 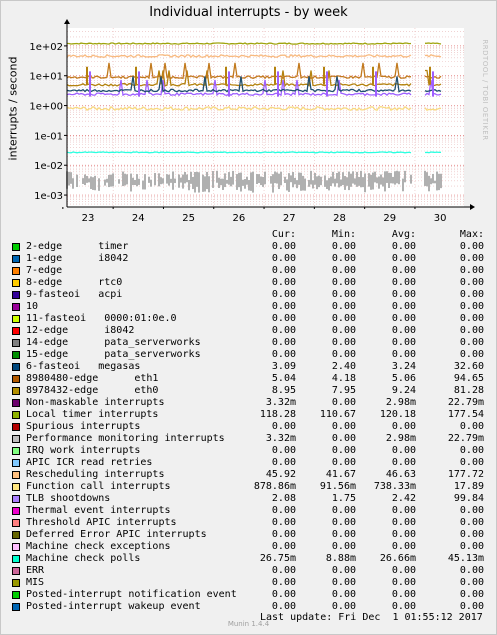 I want to click on x-tick-label: 27, so click(x=289, y=218).